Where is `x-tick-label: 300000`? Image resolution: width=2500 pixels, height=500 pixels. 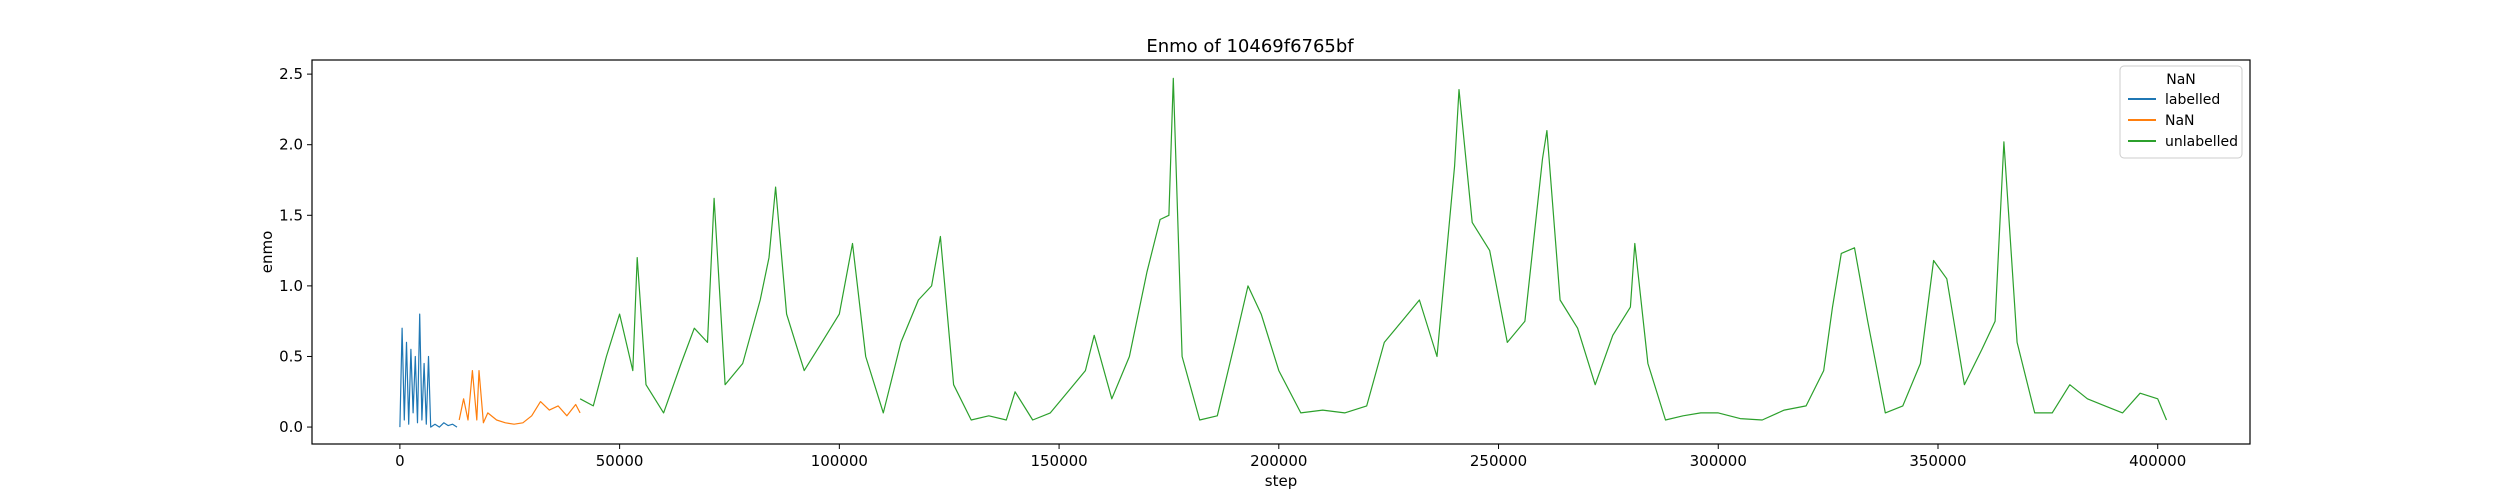 x-tick-label: 300000 is located at coordinates (1718, 461).